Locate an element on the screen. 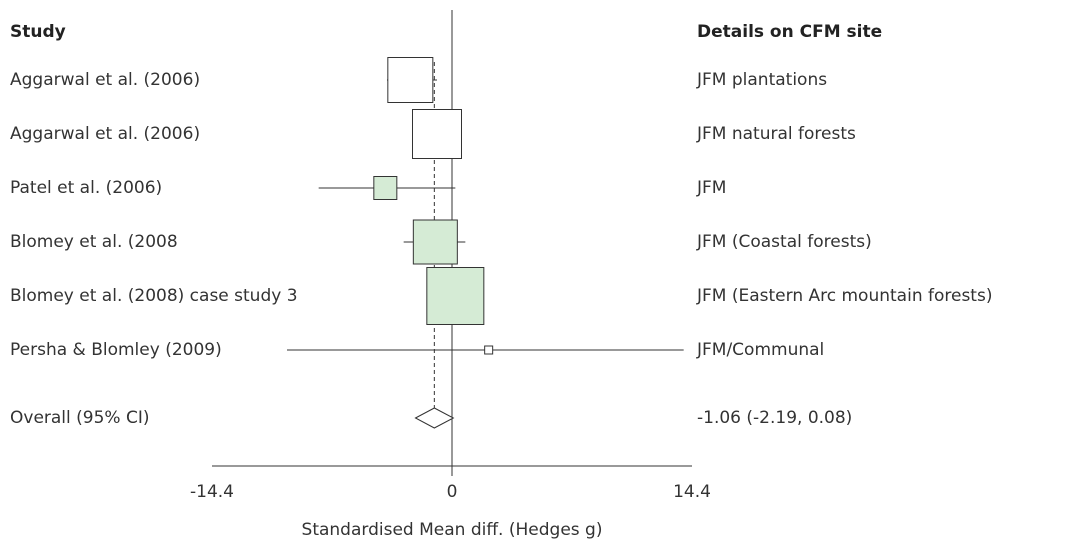 Image resolution: width=1075 pixels, height=544 pixels. overall-value-label: -1.06 (-2.19, 0.08) is located at coordinates (774, 418).